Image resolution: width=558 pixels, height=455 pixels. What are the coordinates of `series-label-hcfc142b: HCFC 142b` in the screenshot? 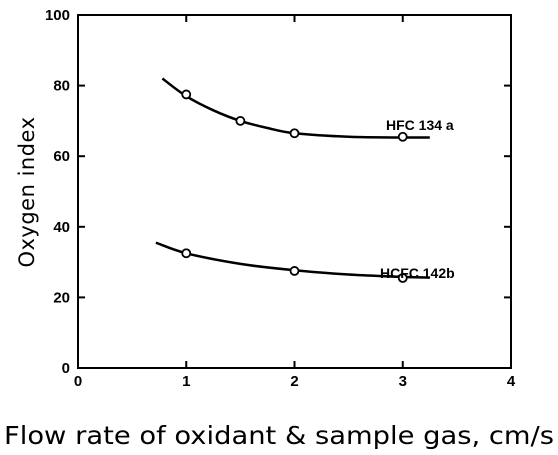 It's located at (417, 273).